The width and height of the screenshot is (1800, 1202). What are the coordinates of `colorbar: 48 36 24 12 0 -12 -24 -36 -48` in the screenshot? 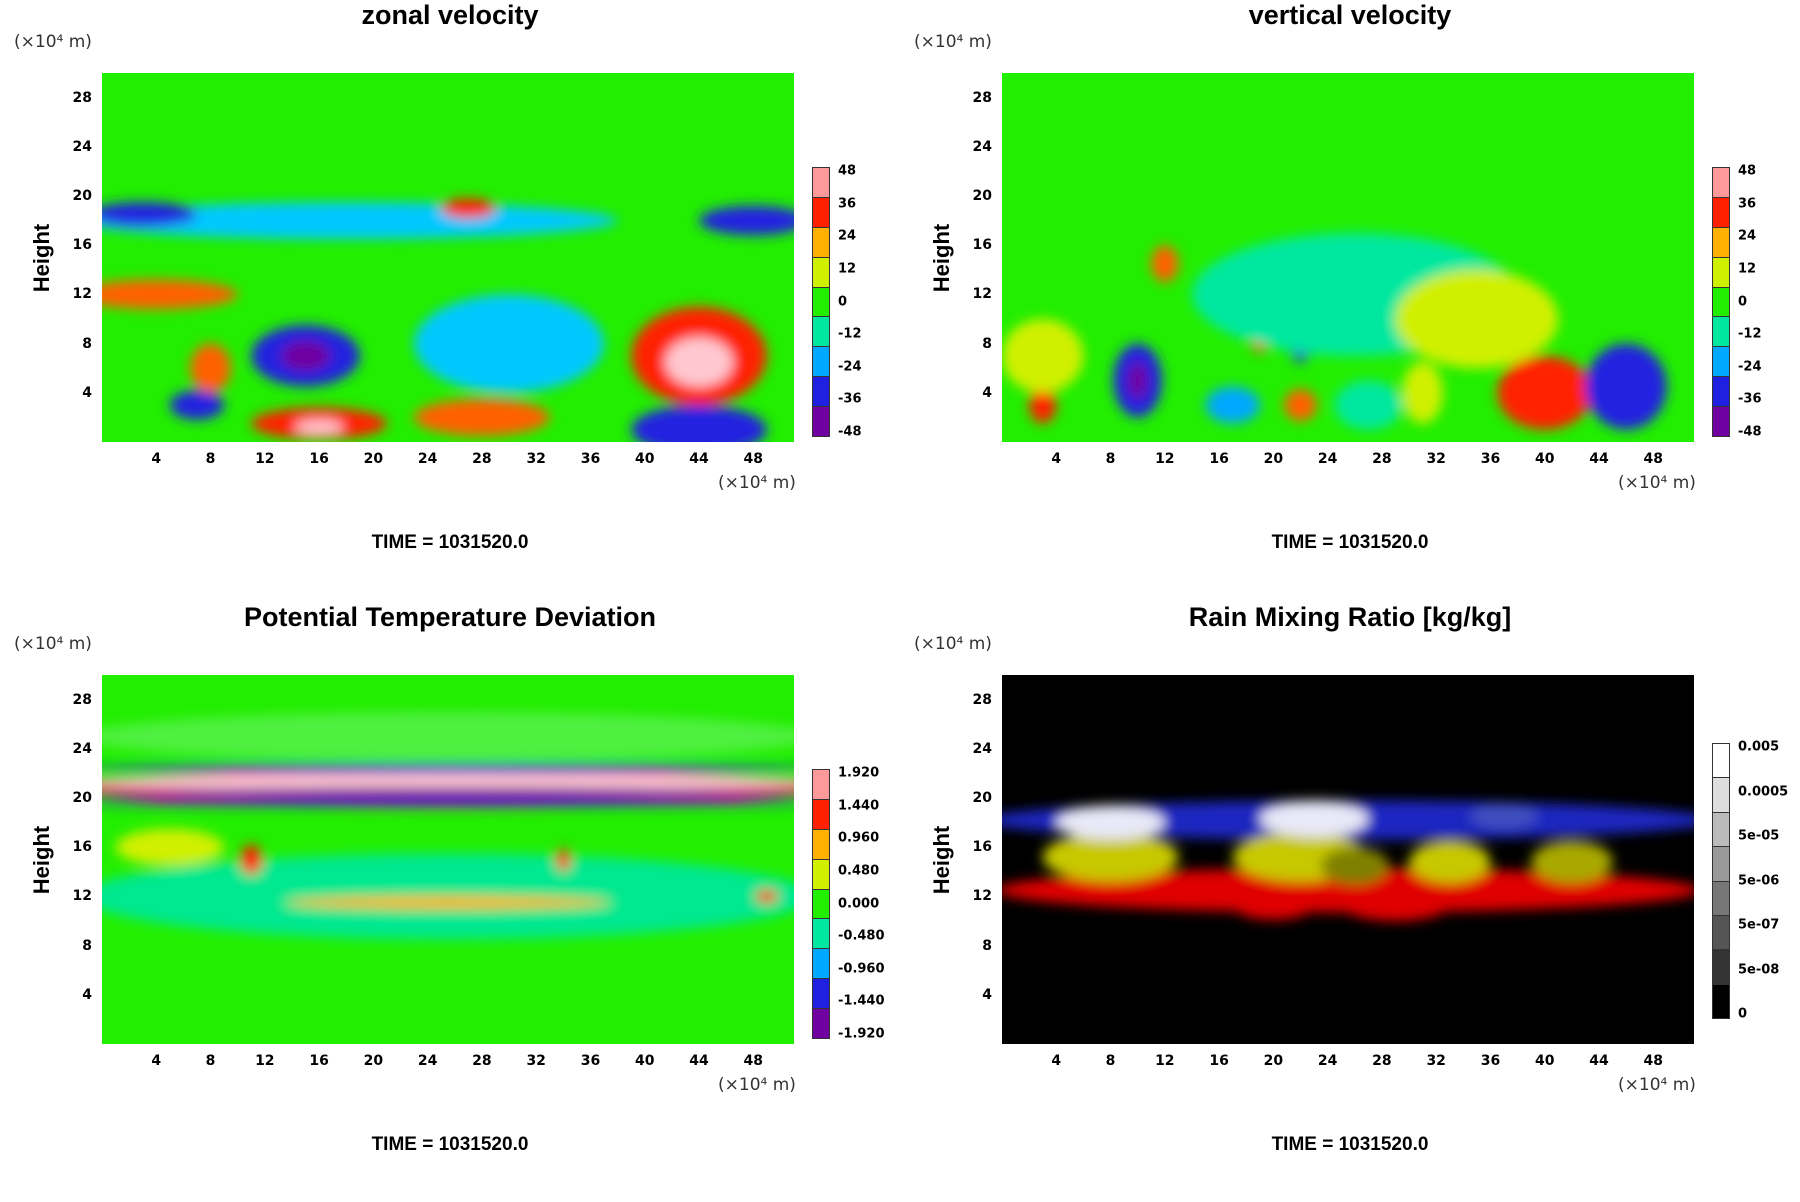 It's located at (837, 302).